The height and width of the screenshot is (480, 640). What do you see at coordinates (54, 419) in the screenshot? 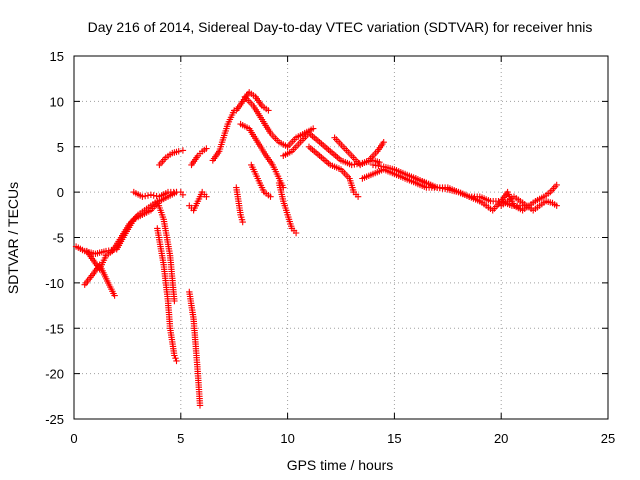
I see `y-tick-label: -25` at bounding box center [54, 419].